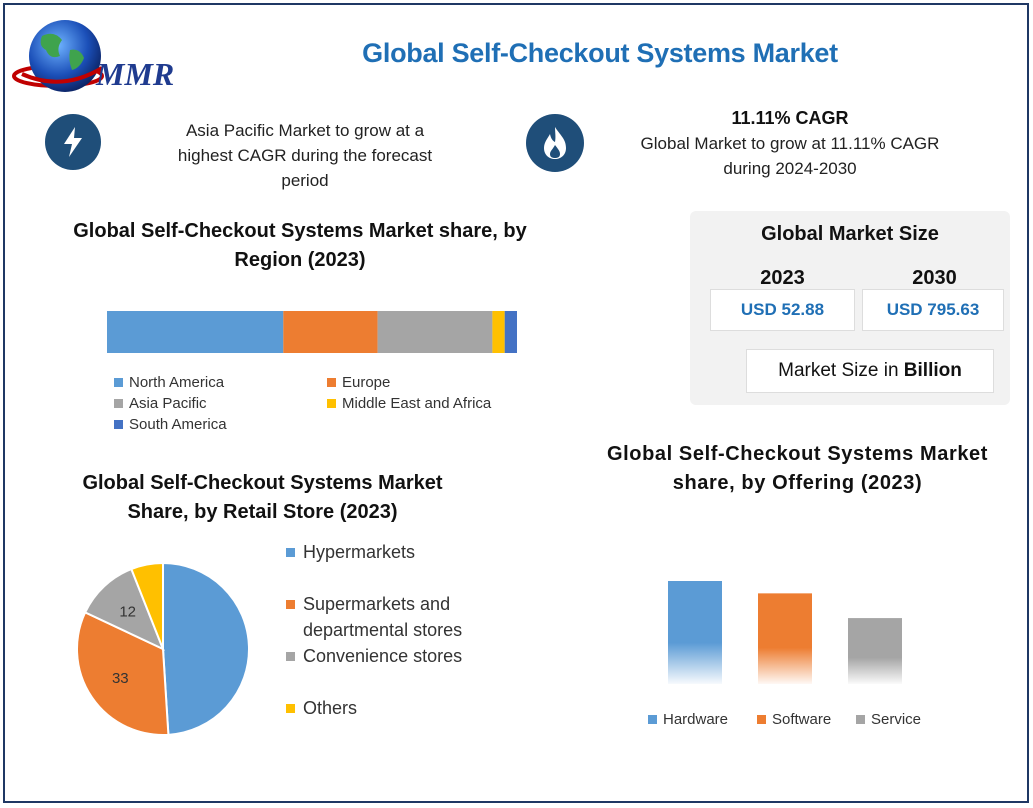  Describe the element at coordinates (366, 382) in the screenshot. I see `legend-label: Europe` at that location.